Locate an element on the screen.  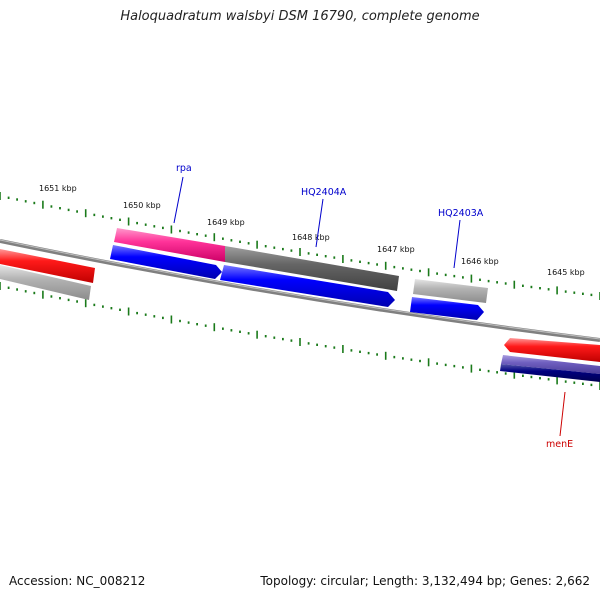
gene-forward-gray-left is located at coordinates (45, 282).